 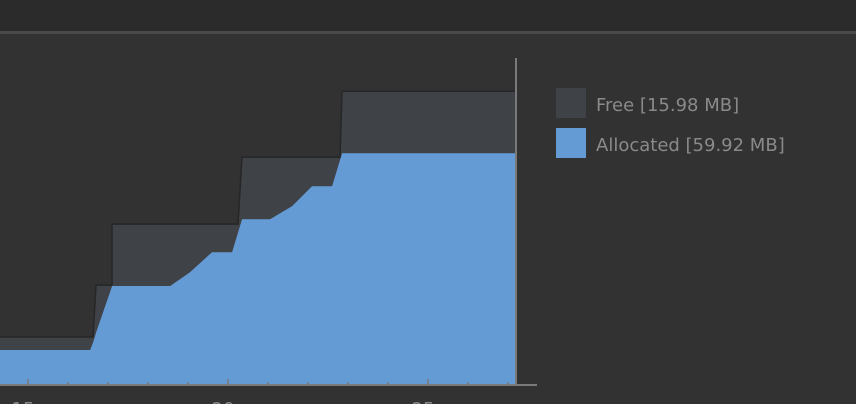 What do you see at coordinates (667, 105) in the screenshot?
I see `legend-label: Free [15.98 MB]` at bounding box center [667, 105].